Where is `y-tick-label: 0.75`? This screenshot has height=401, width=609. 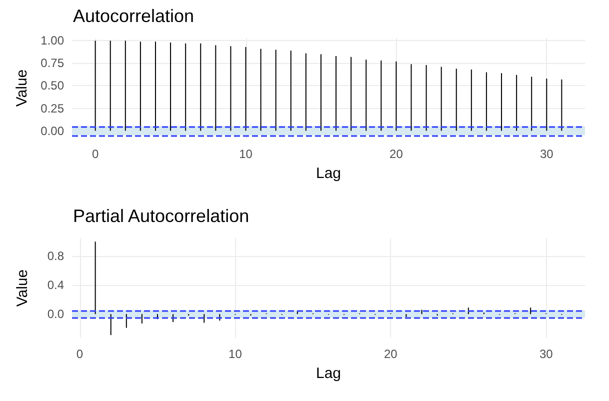 y-tick-label: 0.75 is located at coordinates (52, 63).